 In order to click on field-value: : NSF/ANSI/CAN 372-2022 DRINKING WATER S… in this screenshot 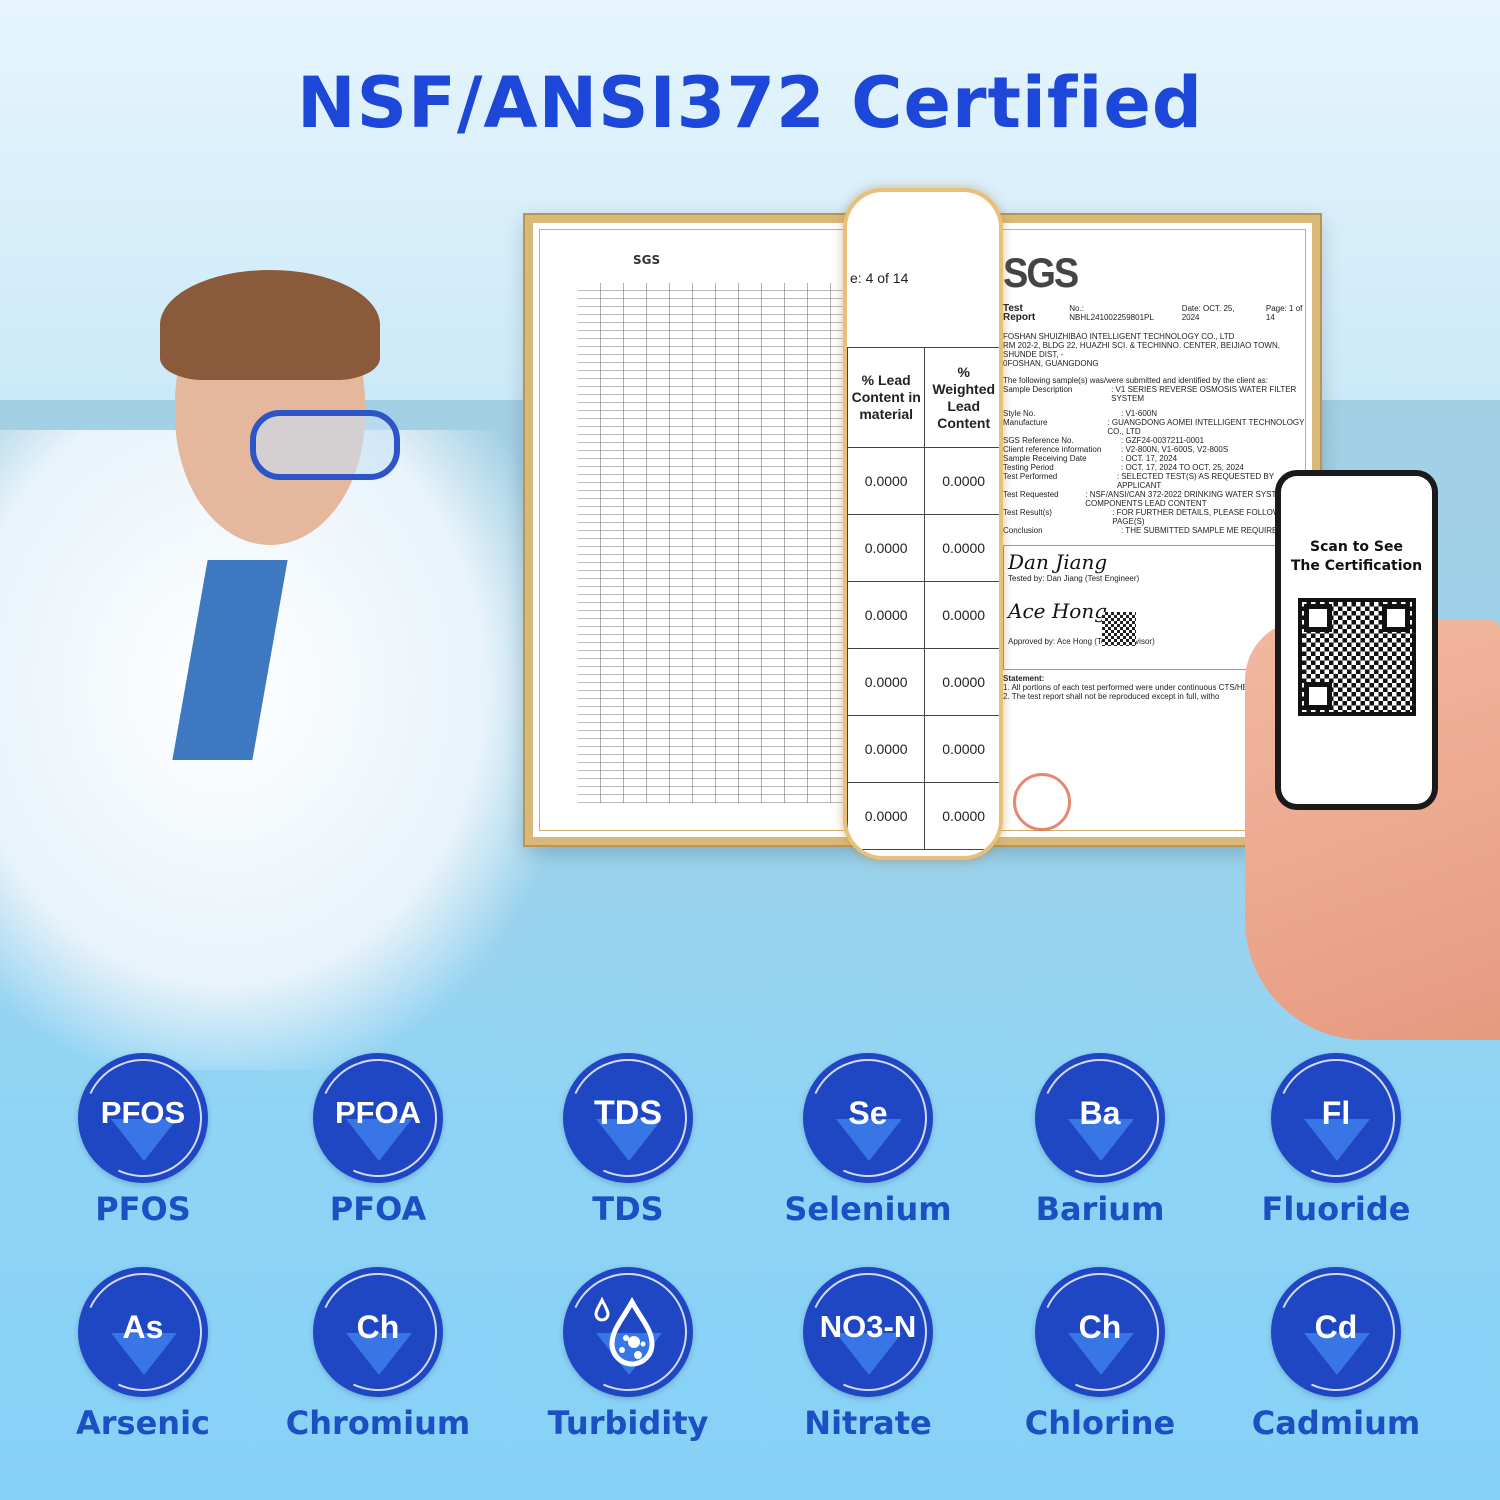, I will do `click(1187, 499)`.